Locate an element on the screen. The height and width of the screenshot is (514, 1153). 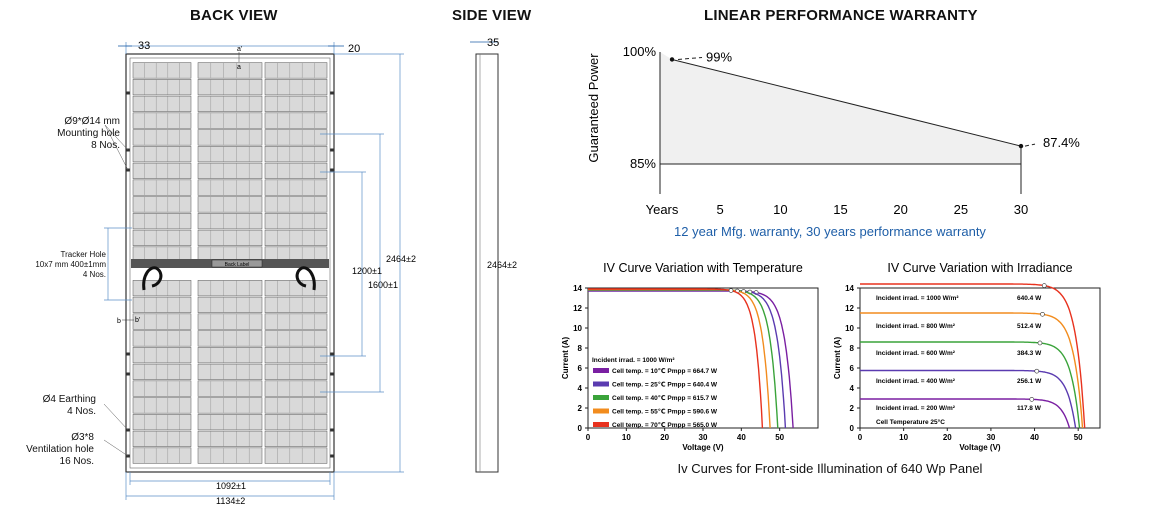
iv-chart-title: IV Curve Variation with Temperature is located at coordinates (703, 268).